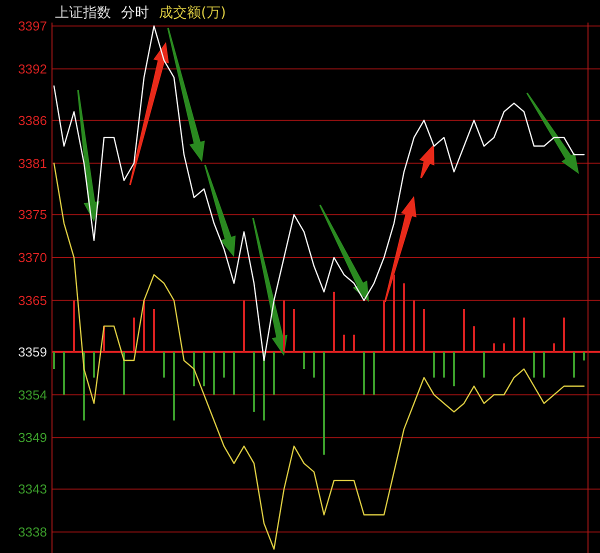 The width and height of the screenshot is (600, 553). Describe the element at coordinates (192, 13) in the screenshot. I see `text: 成交额(万)` at that location.